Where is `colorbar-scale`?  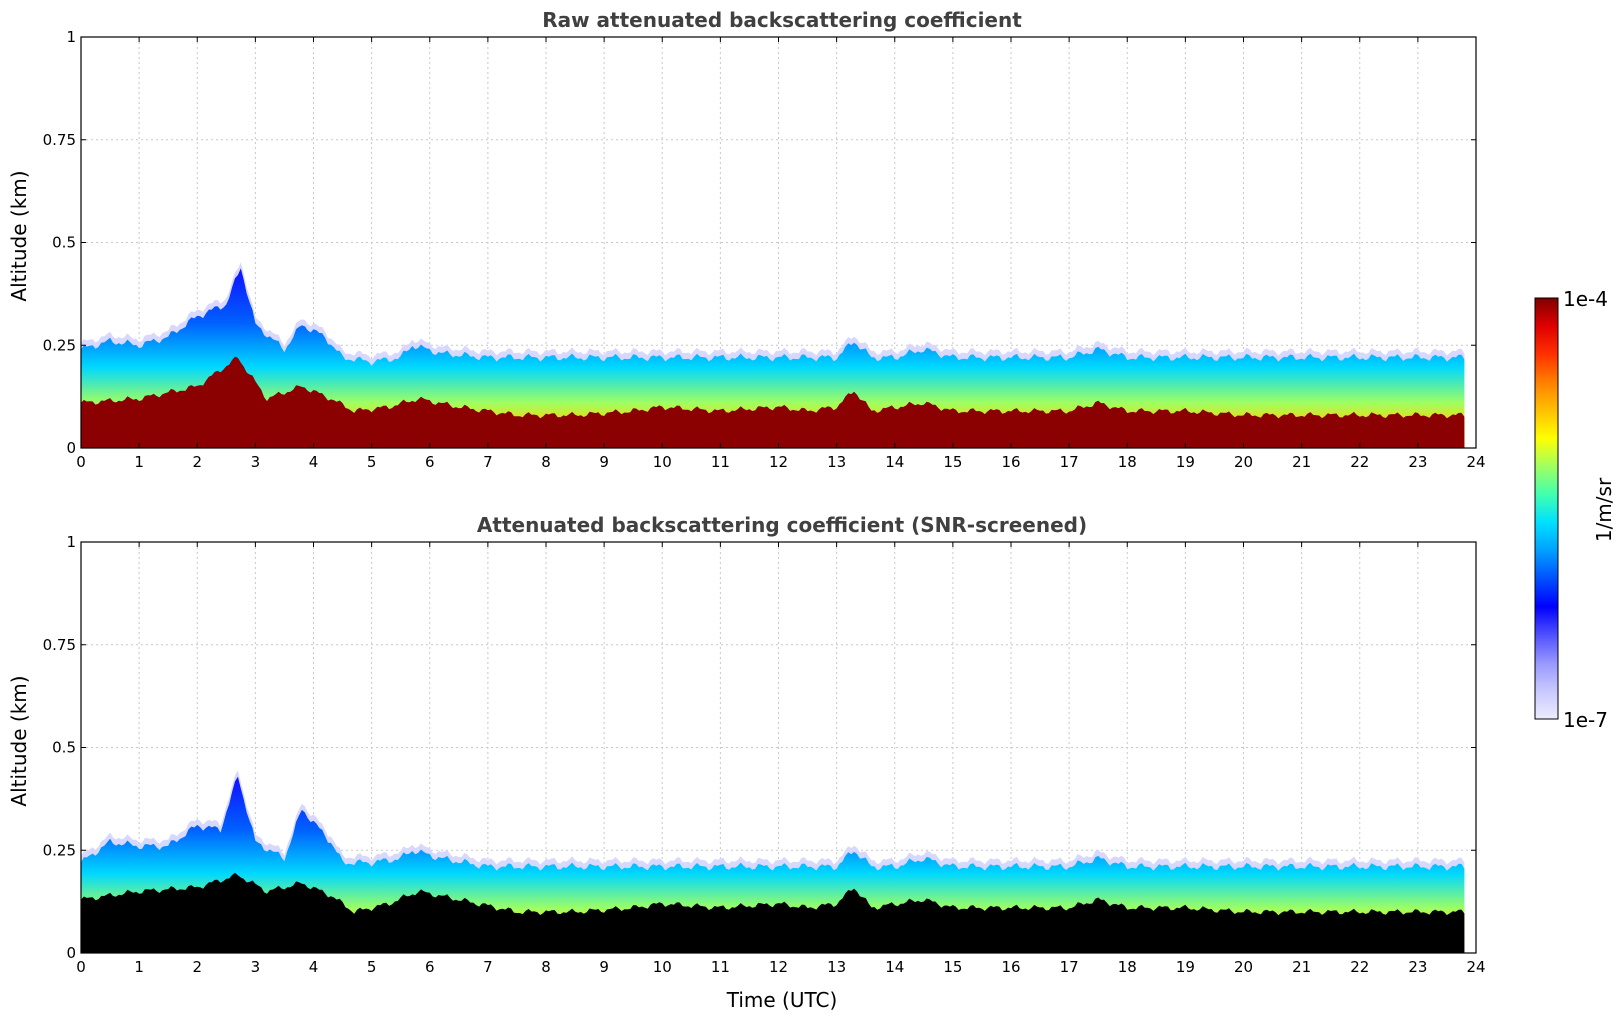
colorbar-scale is located at coordinates (1546, 508).